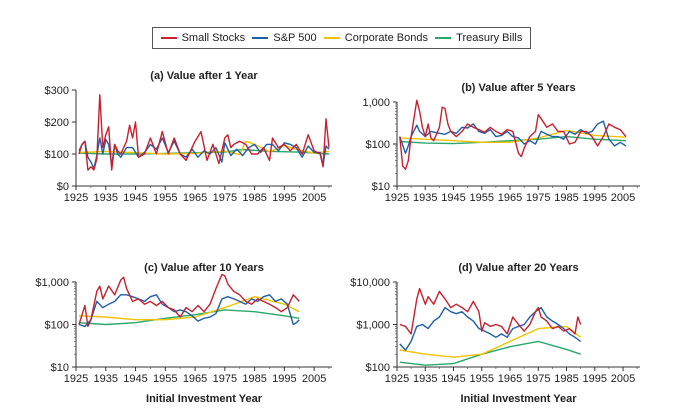 The image size is (682, 419). What do you see at coordinates (489, 38) in the screenshot?
I see `legend-label-treasury-bills: Treasury Bills` at bounding box center [489, 38].